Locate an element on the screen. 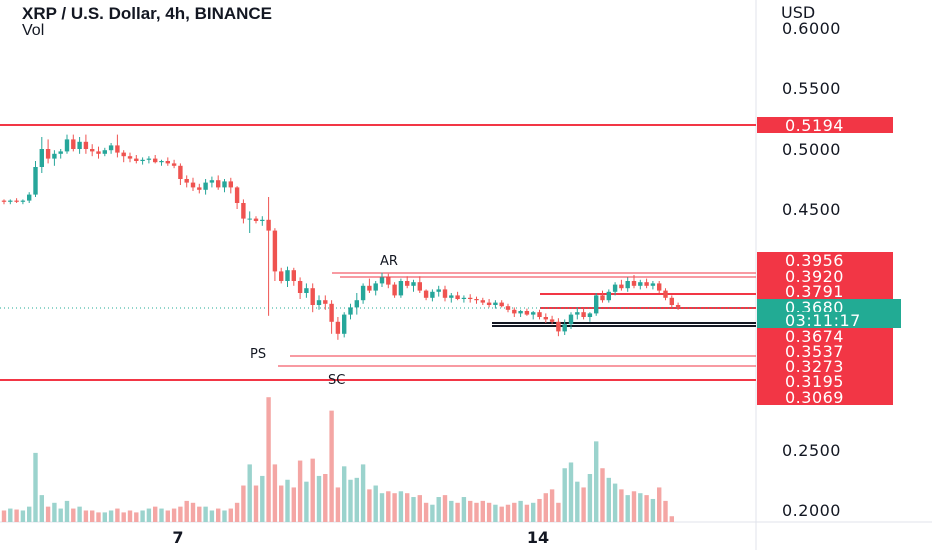  currency-label: USD is located at coordinates (798, 12).